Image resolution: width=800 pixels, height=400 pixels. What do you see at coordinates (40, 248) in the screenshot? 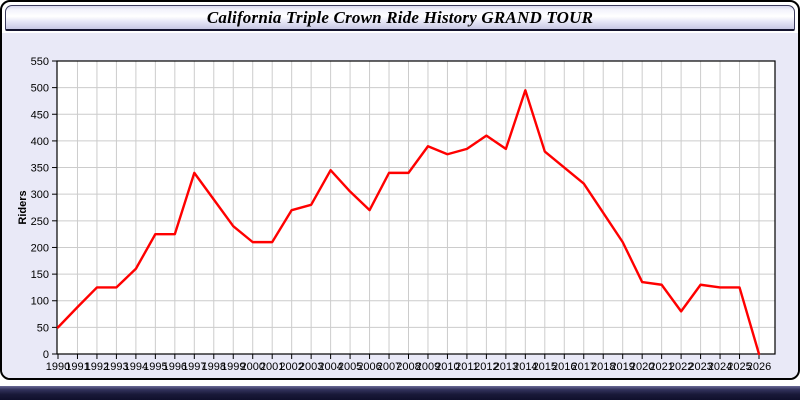
I see `y-tick-label: 200` at bounding box center [40, 248].